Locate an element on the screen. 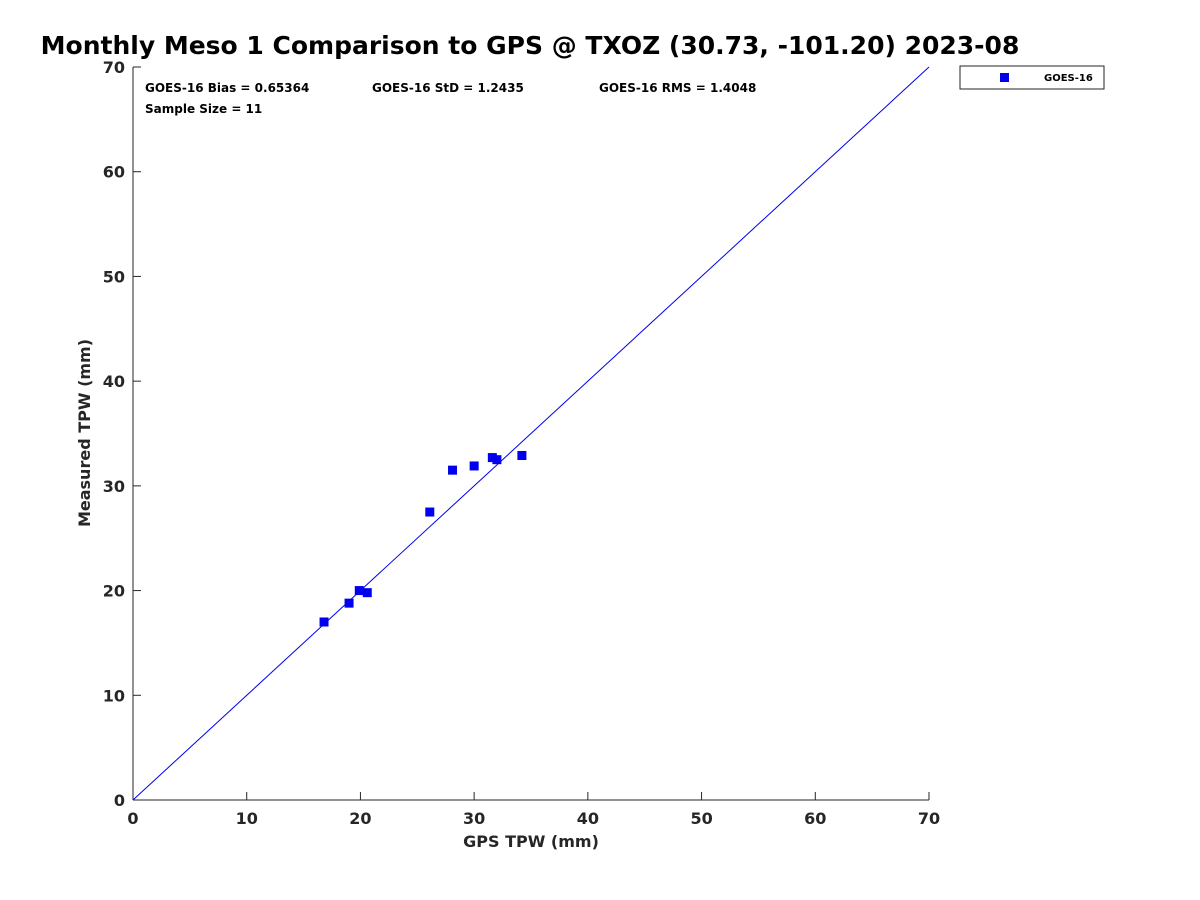 The width and height of the screenshot is (1200, 900). x-tick-label: 50 is located at coordinates (701, 818).